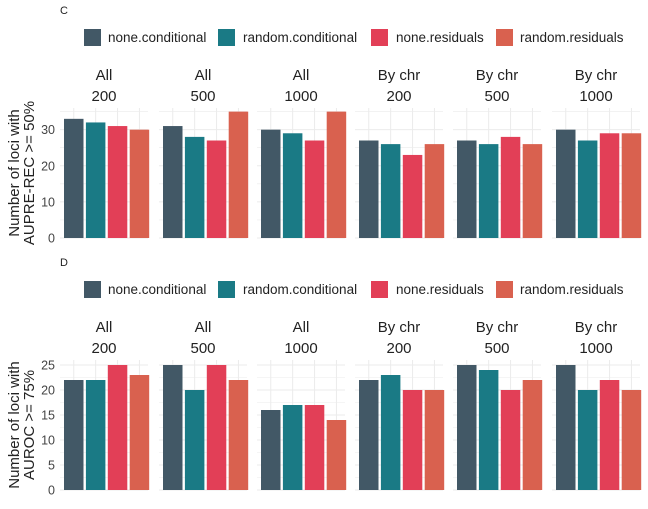 Image resolution: width=648 pixels, height=509 pixels. What do you see at coordinates (440, 37) in the screenshot?
I see `legend-label: none.residuals` at bounding box center [440, 37].